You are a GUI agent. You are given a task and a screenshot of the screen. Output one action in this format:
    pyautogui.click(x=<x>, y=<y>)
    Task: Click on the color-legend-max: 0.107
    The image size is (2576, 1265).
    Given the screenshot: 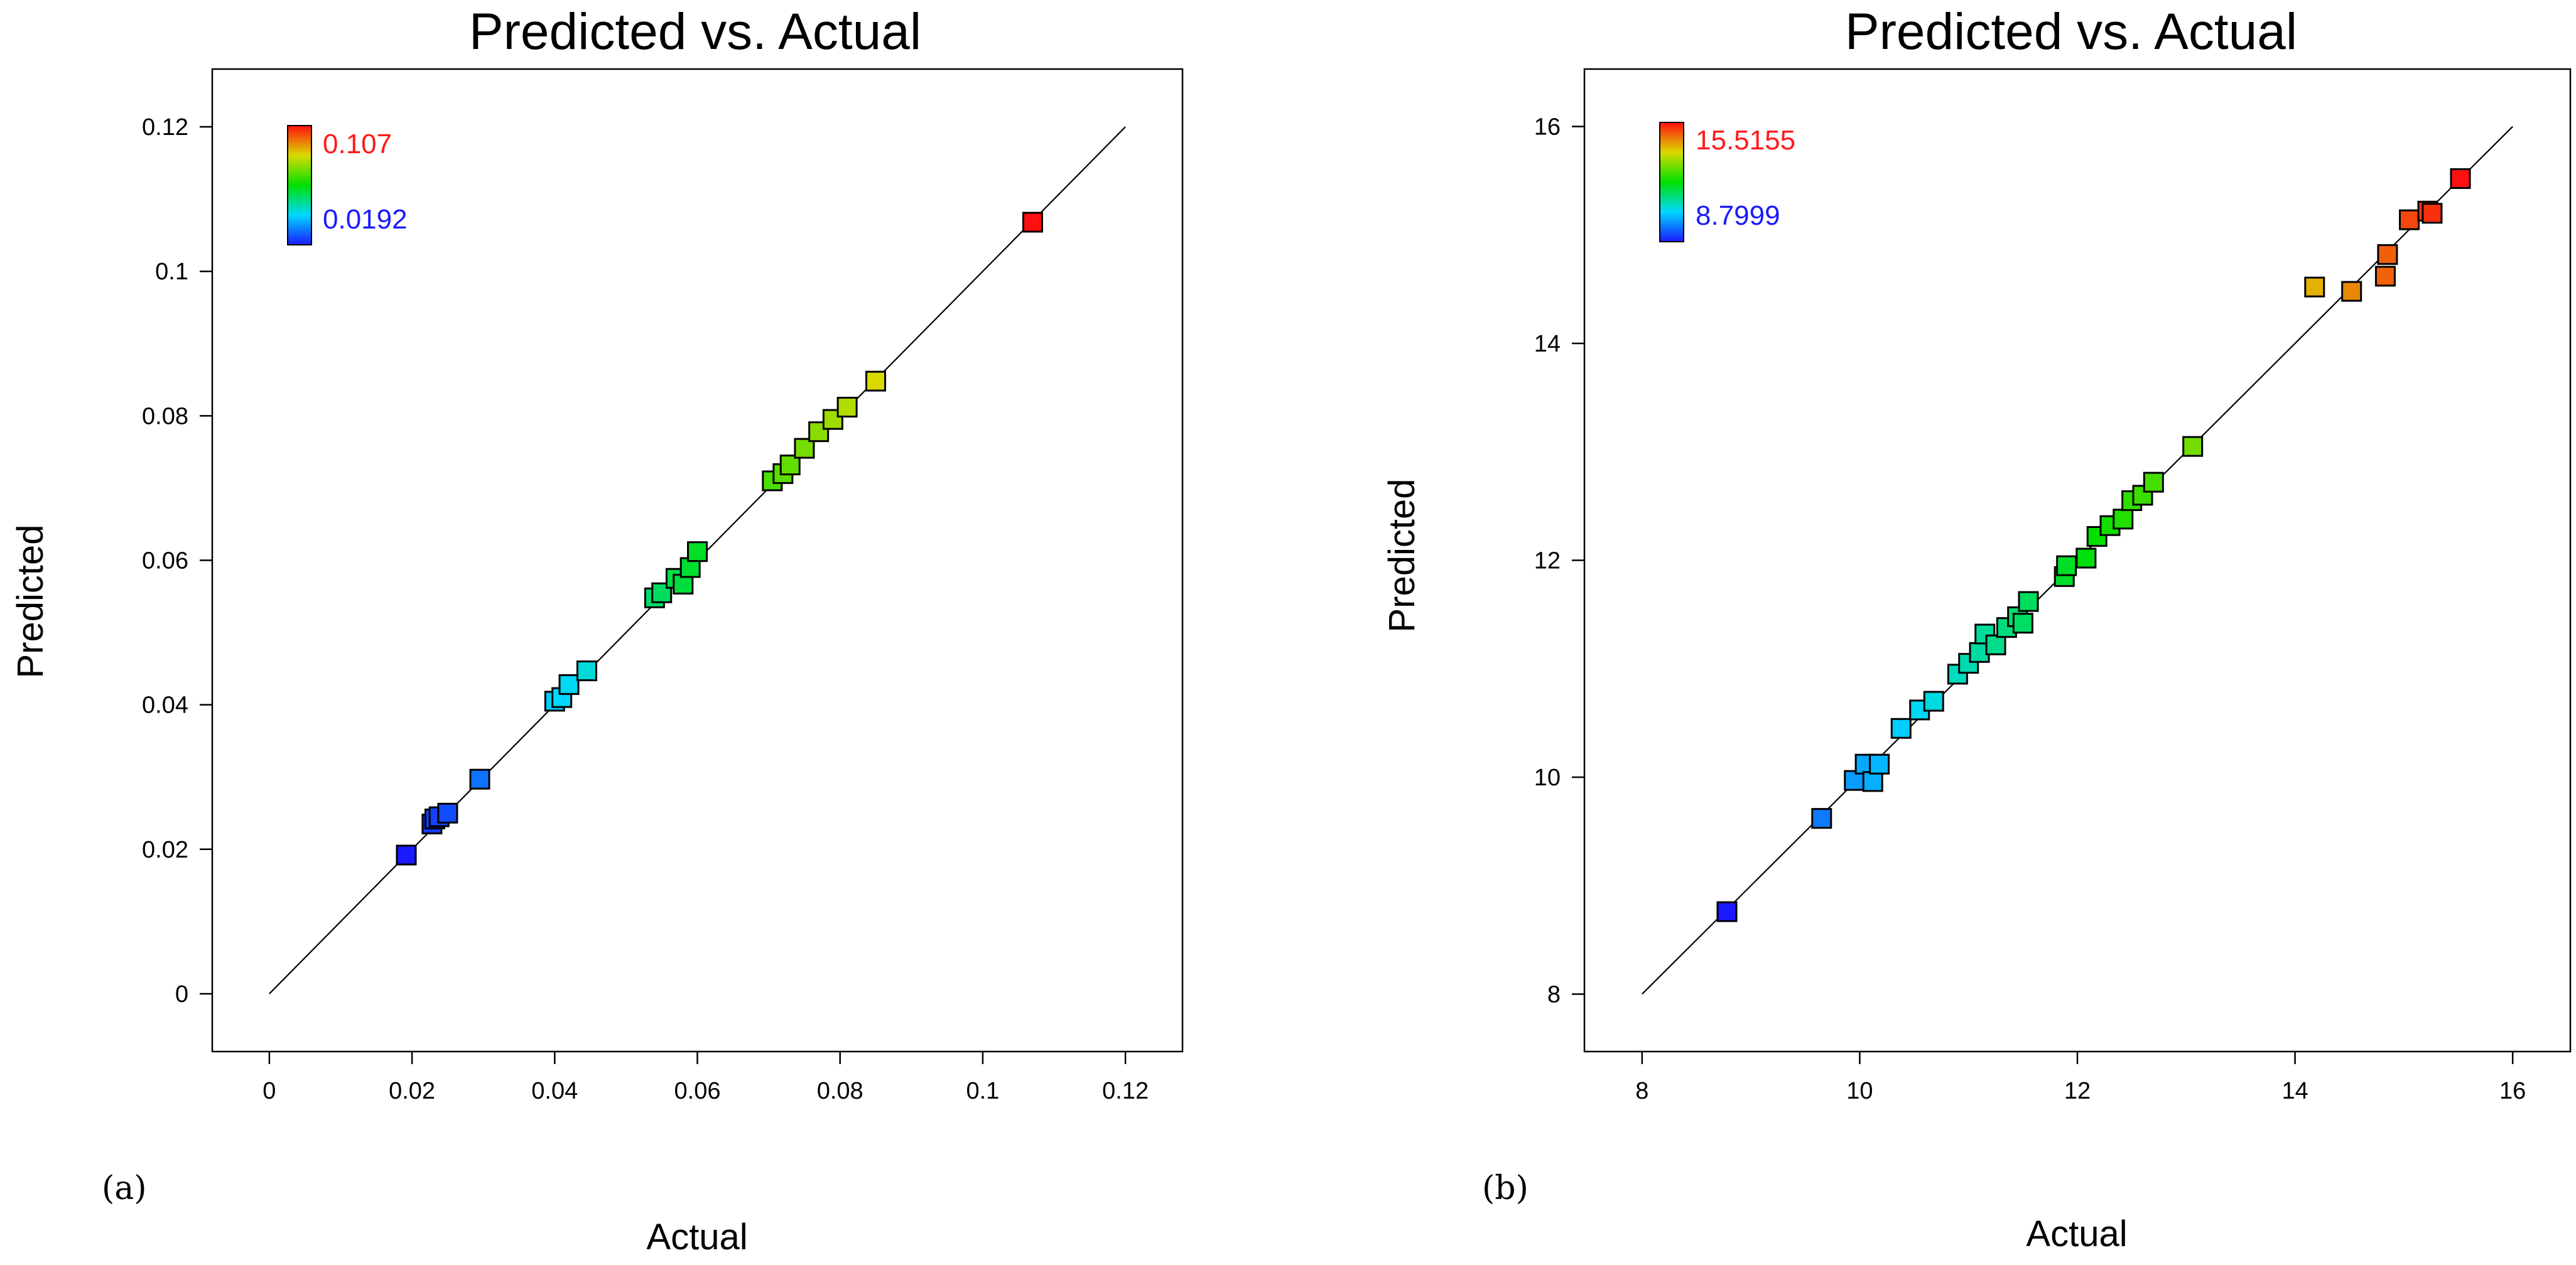 What is the action you would take?
    pyautogui.click(x=358, y=144)
    